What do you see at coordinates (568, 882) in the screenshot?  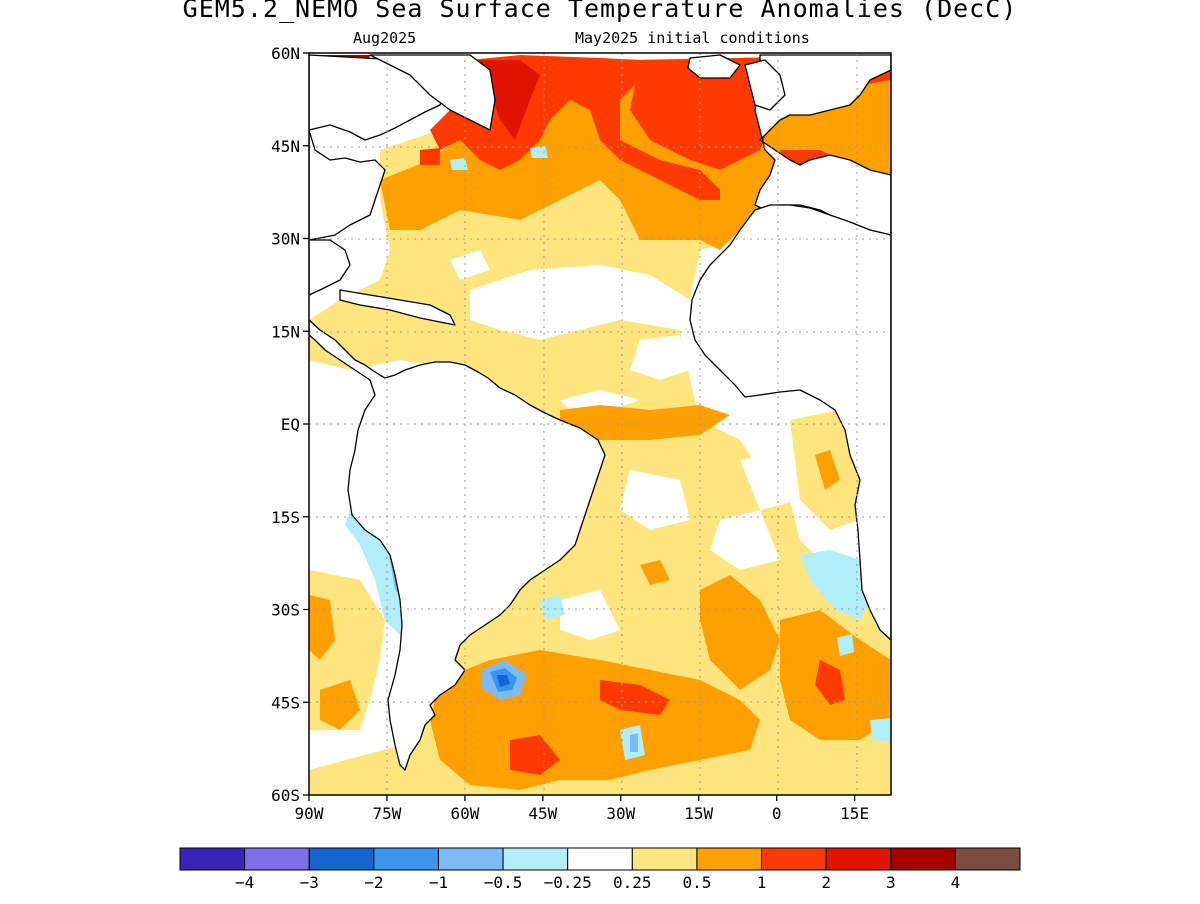 I see `colorbar-label: −0.25` at bounding box center [568, 882].